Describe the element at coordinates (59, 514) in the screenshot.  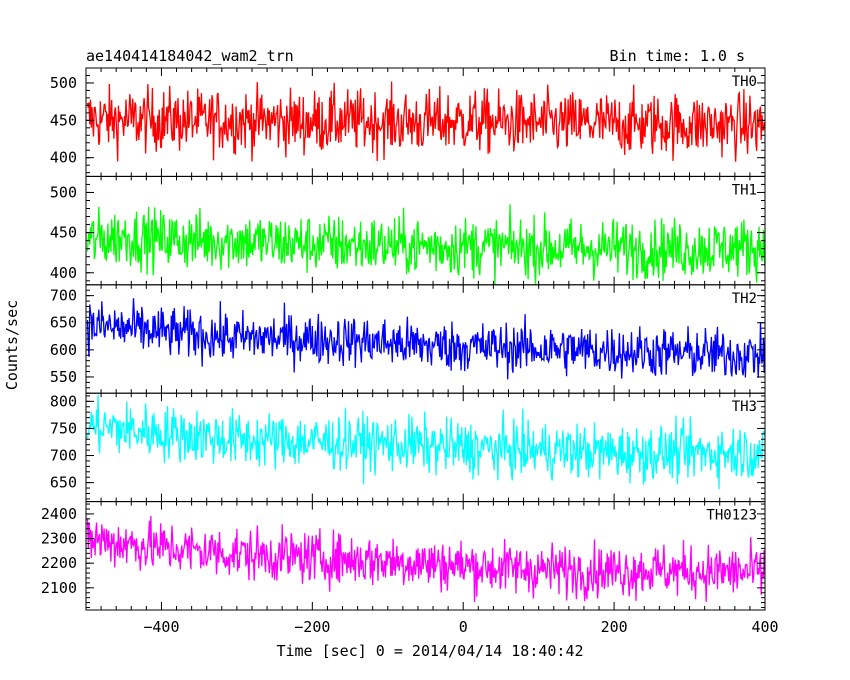
I see `y-tick-label: 2400` at that location.